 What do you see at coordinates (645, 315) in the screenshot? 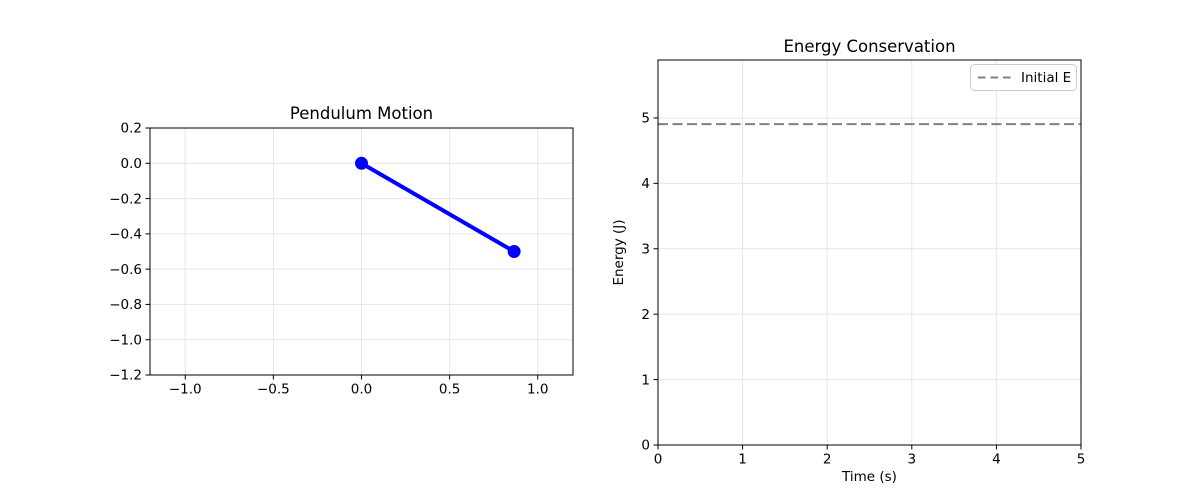
I see `y-tick-label: 2` at bounding box center [645, 315].